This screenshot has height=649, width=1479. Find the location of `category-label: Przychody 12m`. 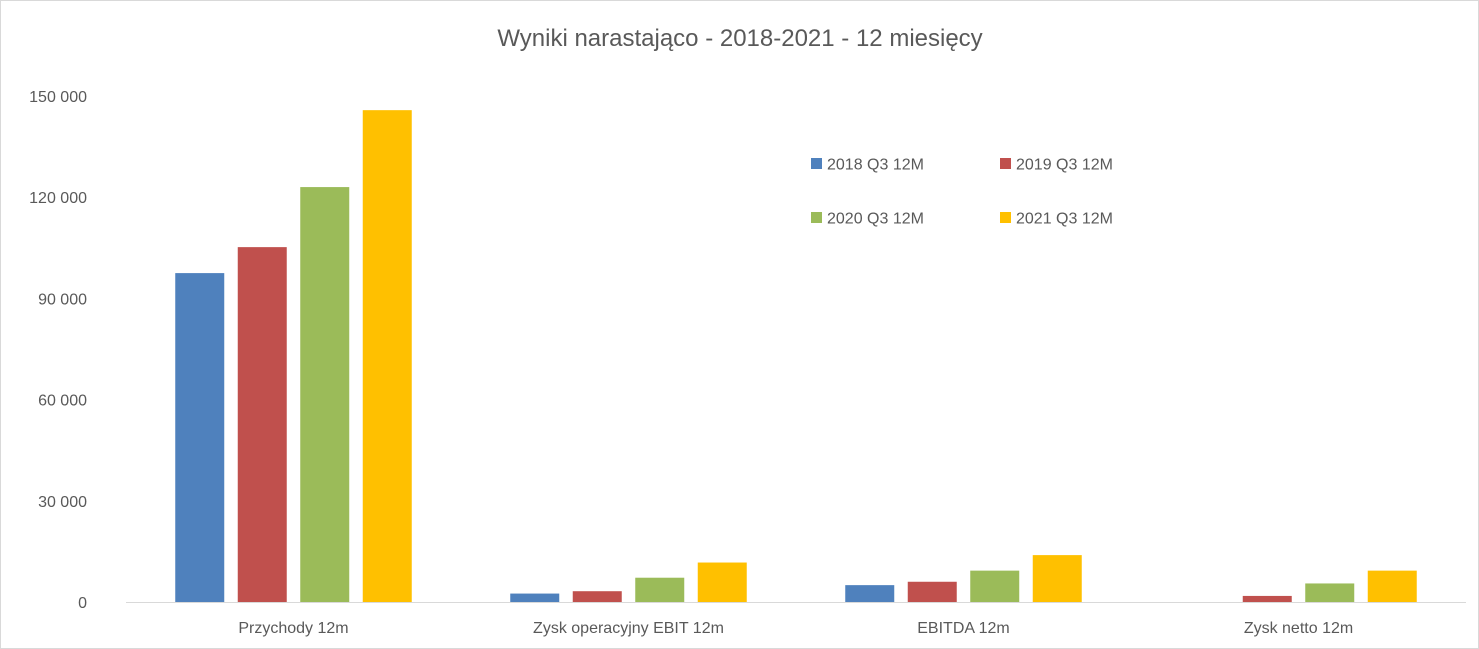

category-label: Przychody 12m is located at coordinates (293, 628).